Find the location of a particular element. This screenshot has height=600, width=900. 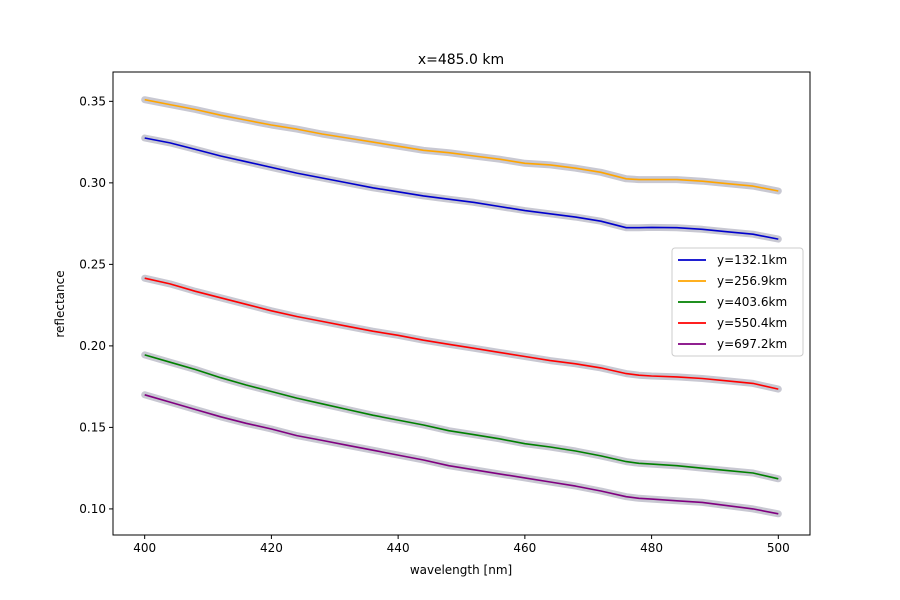

x-tick-label: 500 is located at coordinates (778, 548).